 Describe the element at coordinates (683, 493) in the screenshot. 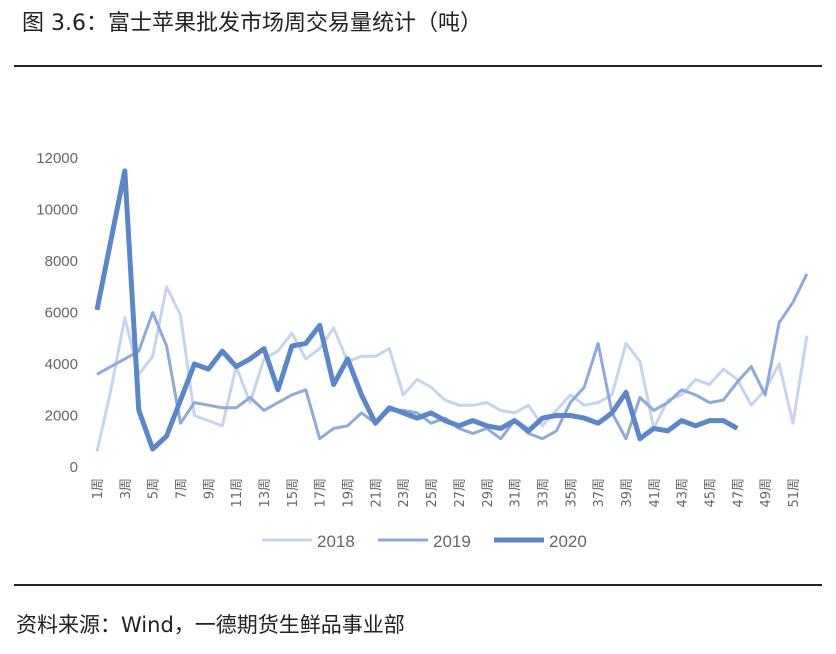

I see `x-tick-label: 43周` at that location.